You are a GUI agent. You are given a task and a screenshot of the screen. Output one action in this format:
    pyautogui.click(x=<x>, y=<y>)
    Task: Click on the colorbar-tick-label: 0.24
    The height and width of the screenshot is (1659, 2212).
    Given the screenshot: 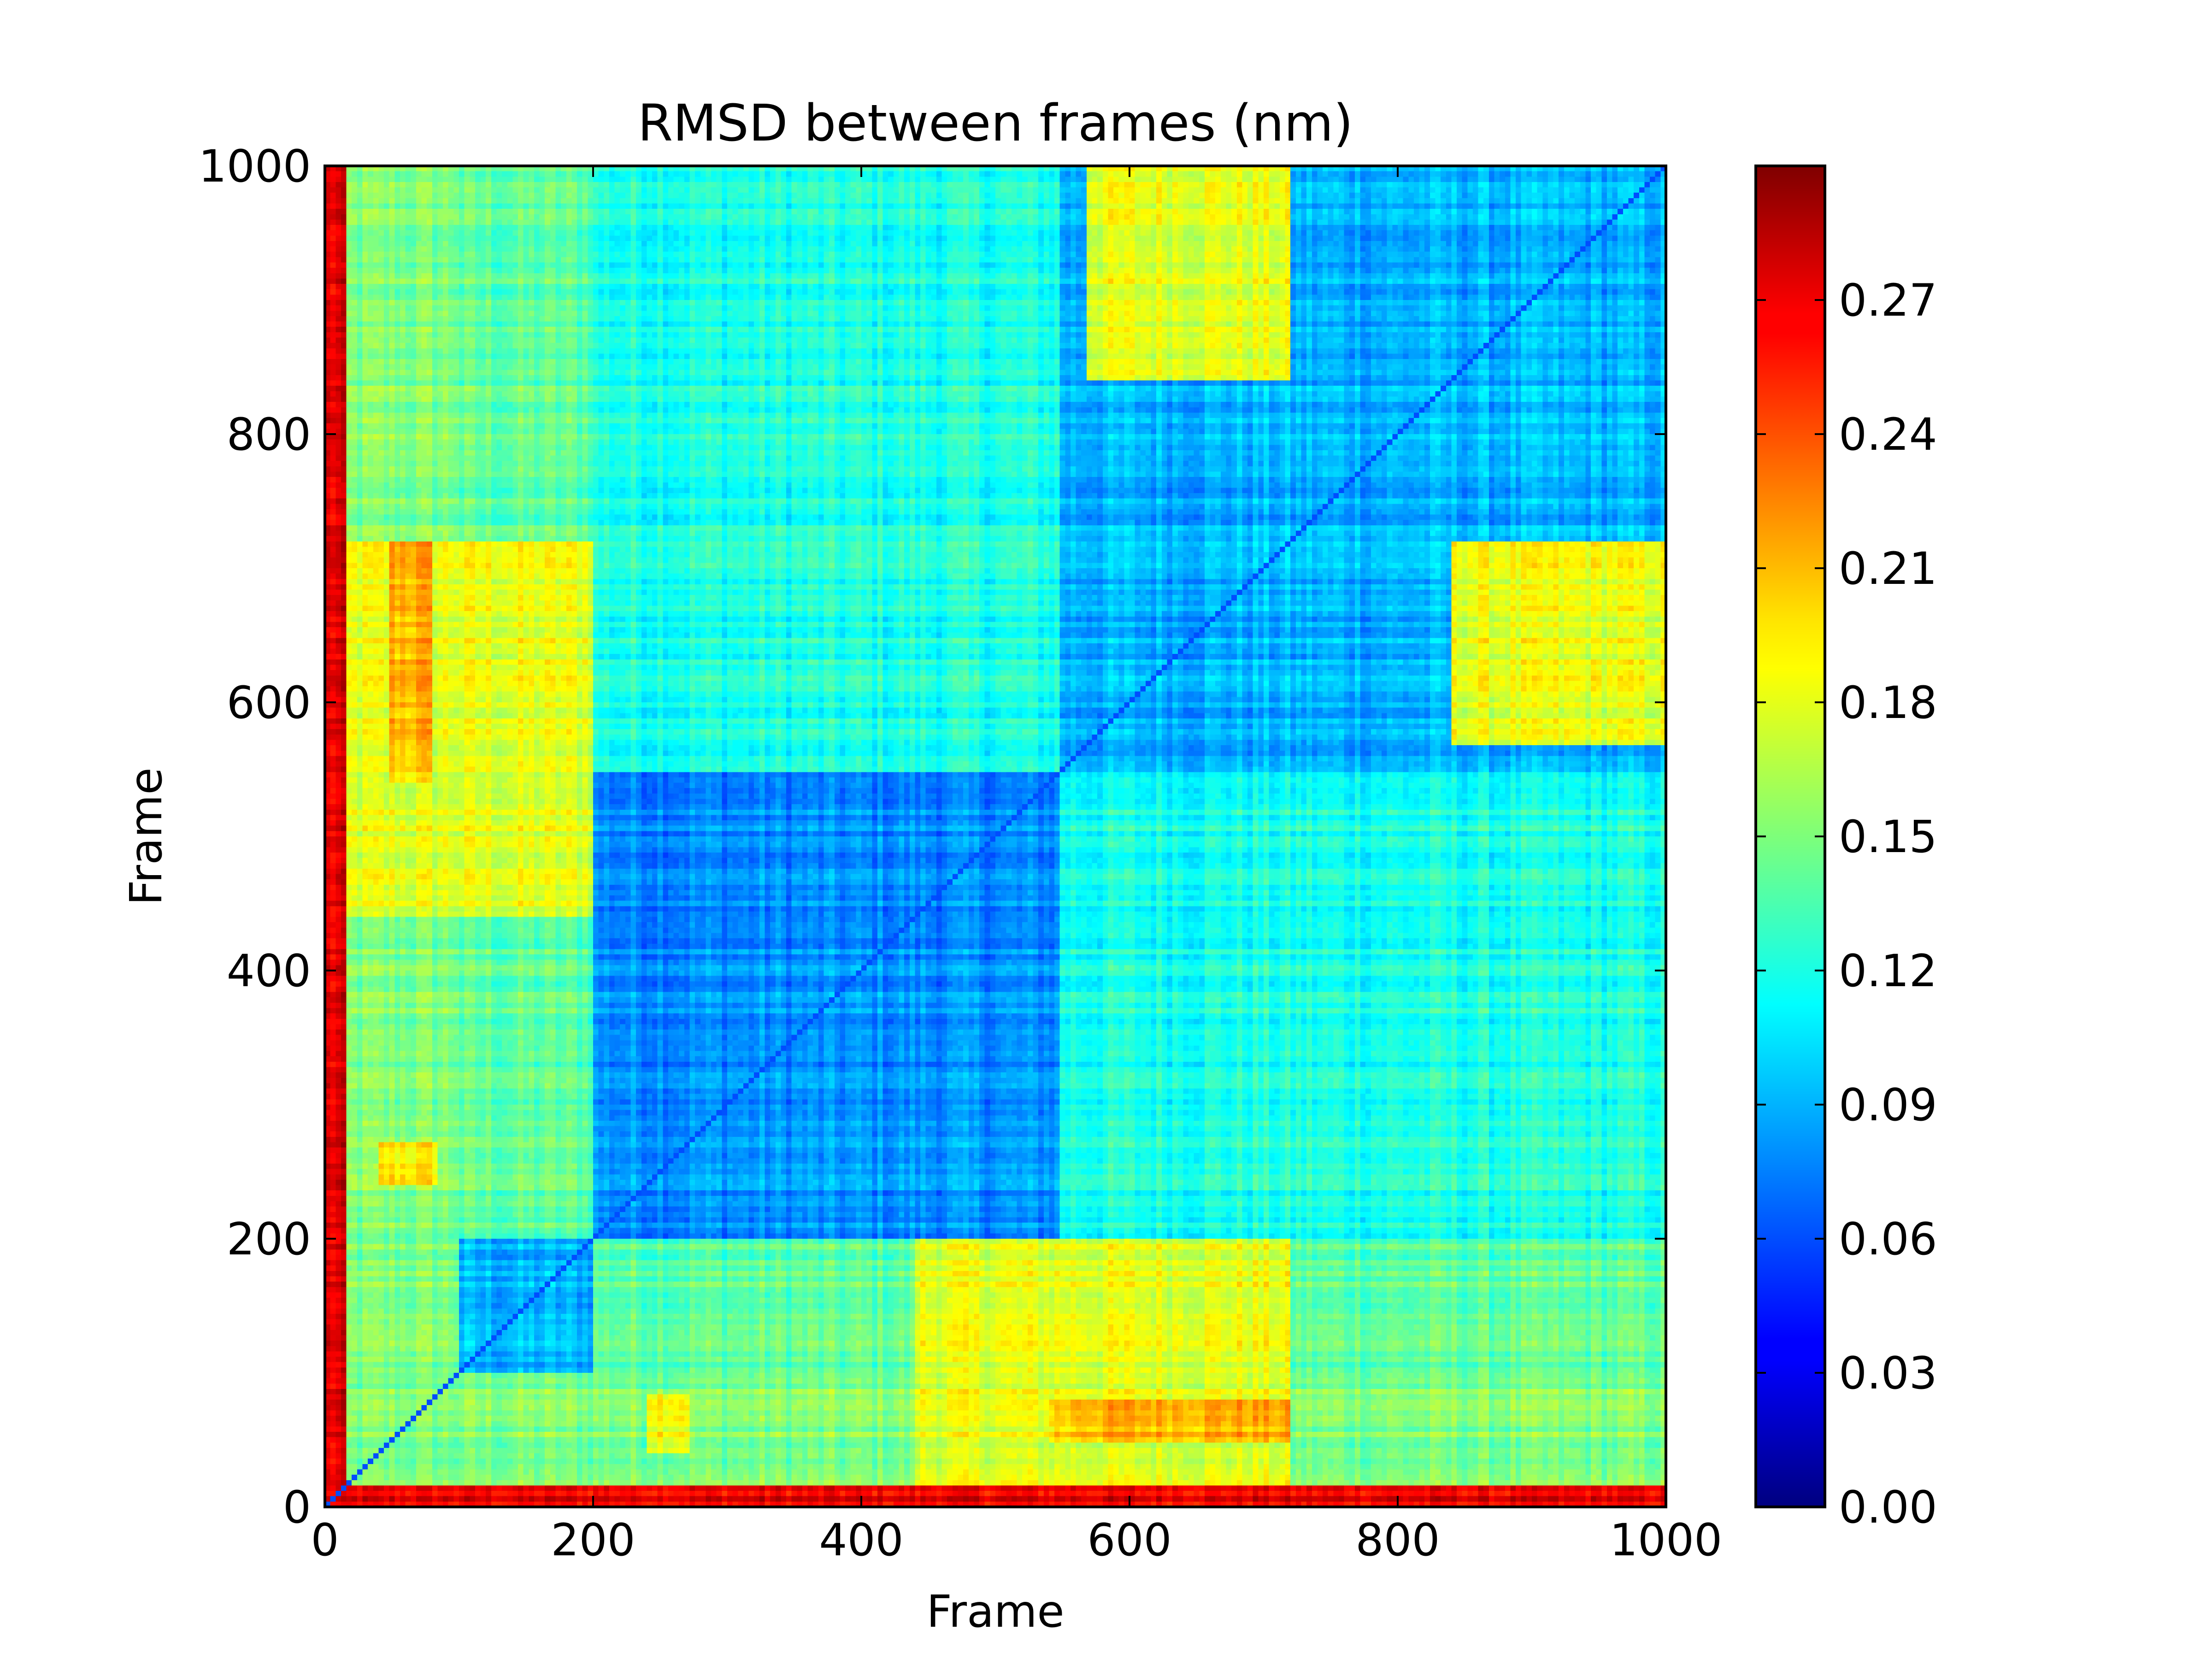 What is the action you would take?
    pyautogui.click(x=1888, y=434)
    